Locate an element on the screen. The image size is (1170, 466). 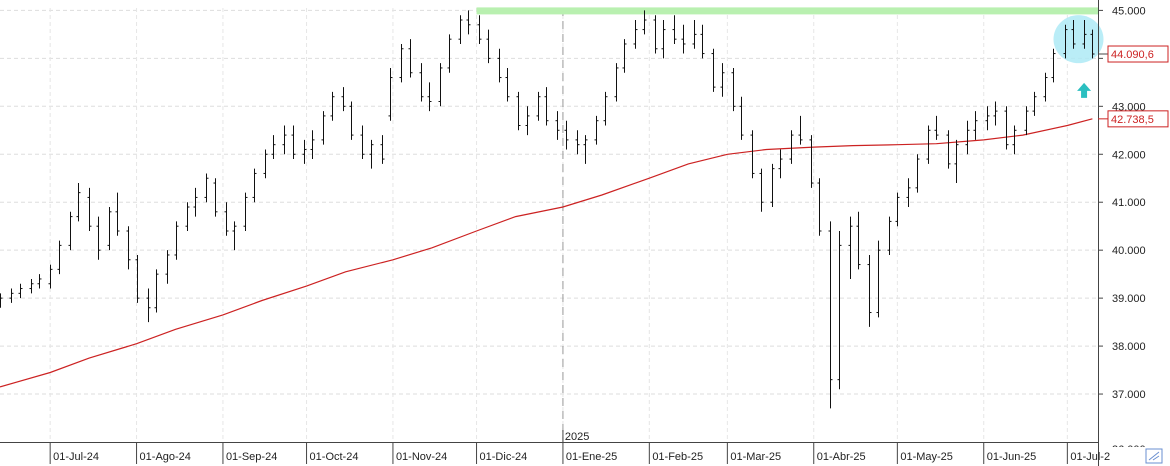
resistance-band is located at coordinates (787, 11).